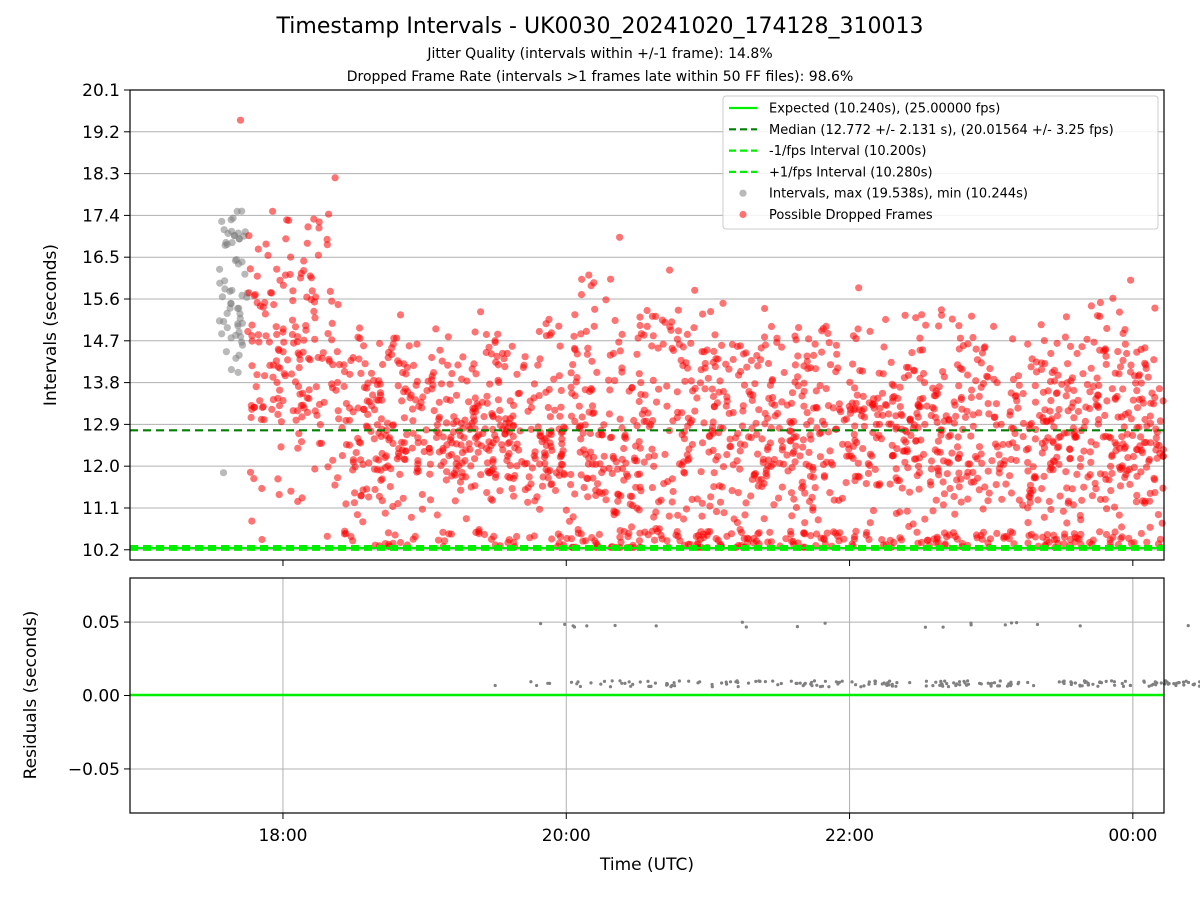 This screenshot has width=1200, height=900. Describe the element at coordinates (101, 384) in the screenshot. I see `y-tick-label: 13.8` at that location.